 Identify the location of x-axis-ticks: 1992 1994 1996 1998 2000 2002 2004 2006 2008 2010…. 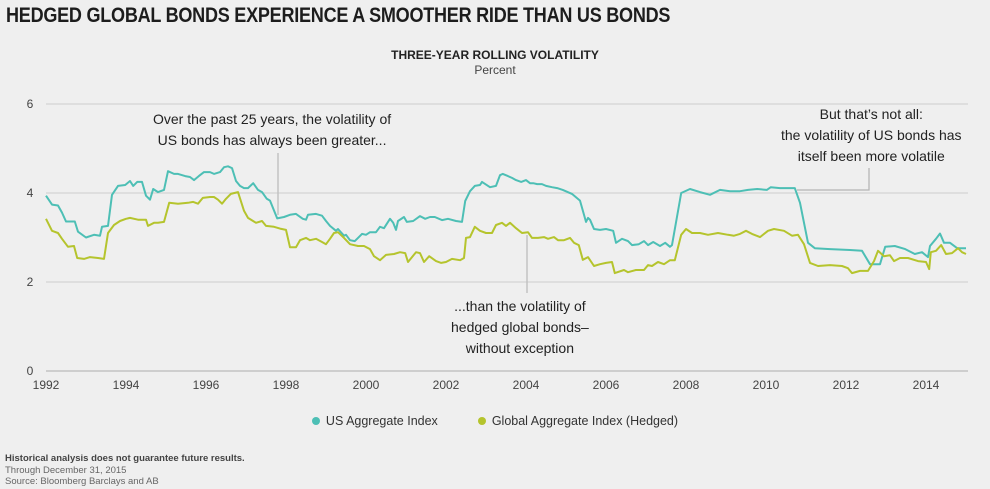
(486, 385).